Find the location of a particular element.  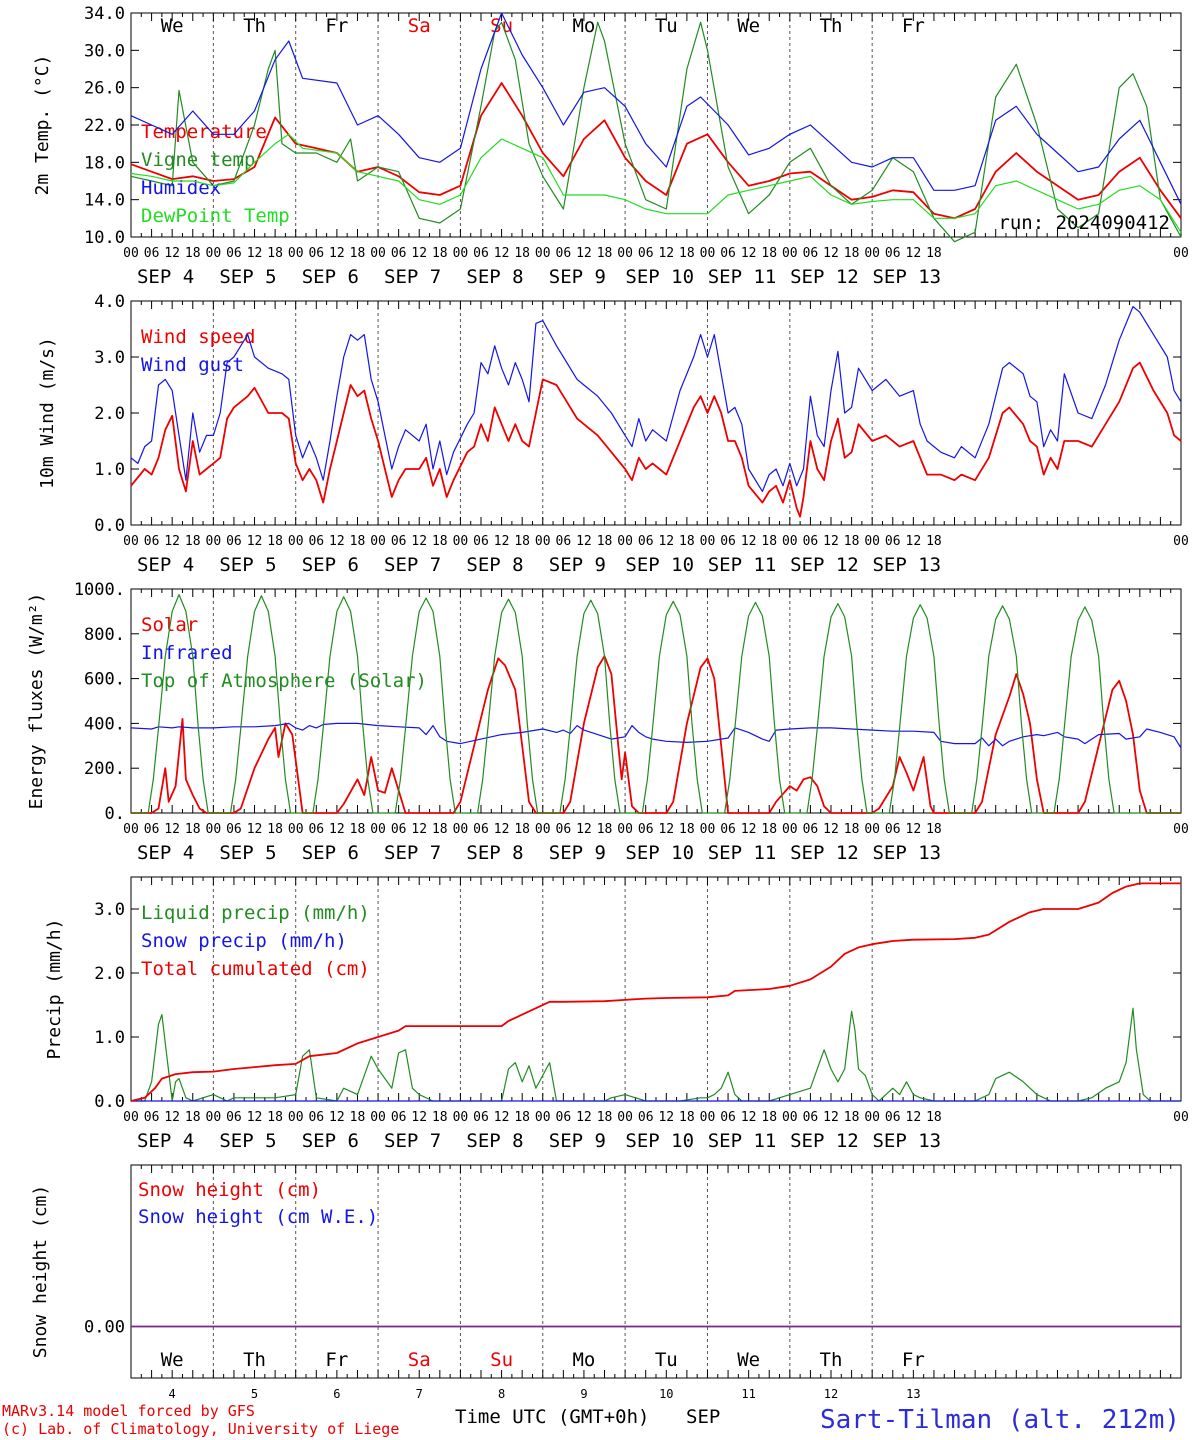

run-label: run: 2024090412 is located at coordinates (1084, 223).